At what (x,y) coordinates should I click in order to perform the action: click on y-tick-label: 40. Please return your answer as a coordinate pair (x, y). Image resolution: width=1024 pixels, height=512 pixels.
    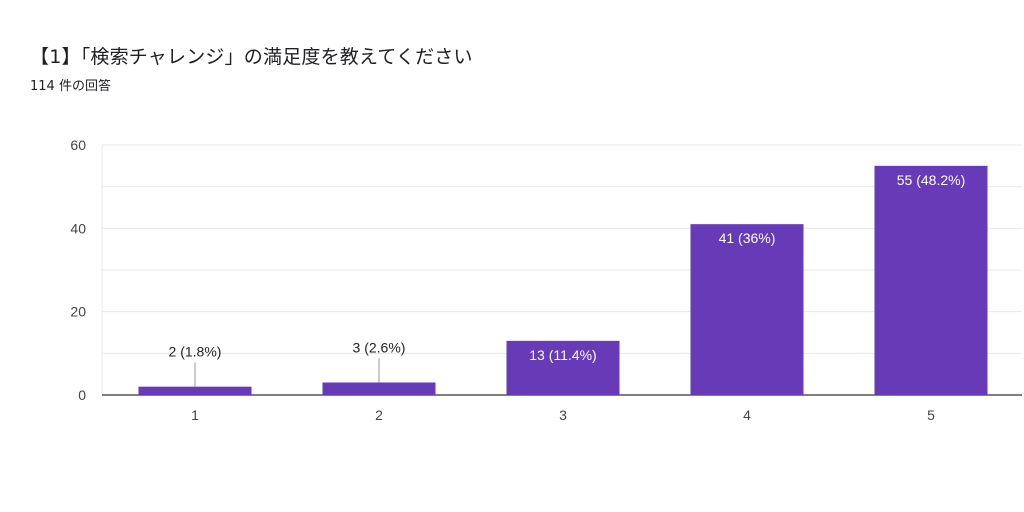
    Looking at the image, I should click on (78, 228).